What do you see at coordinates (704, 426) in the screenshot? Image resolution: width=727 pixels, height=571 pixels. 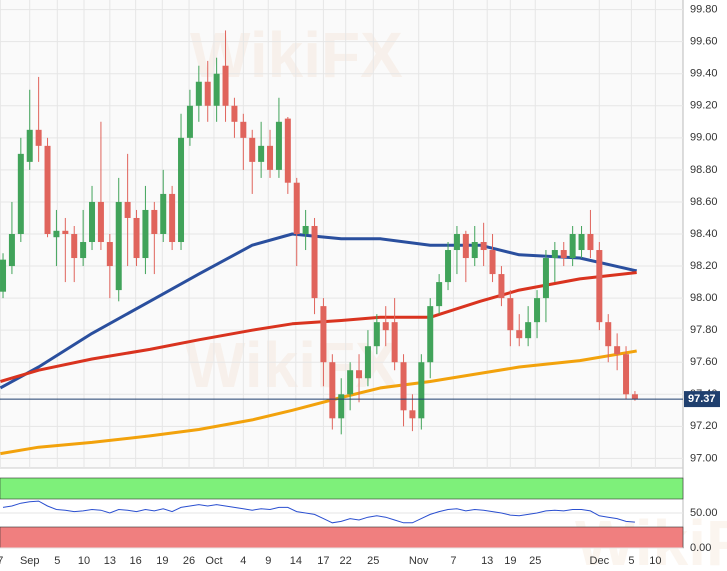 I see `y-tick-label: 97.20` at bounding box center [704, 426].